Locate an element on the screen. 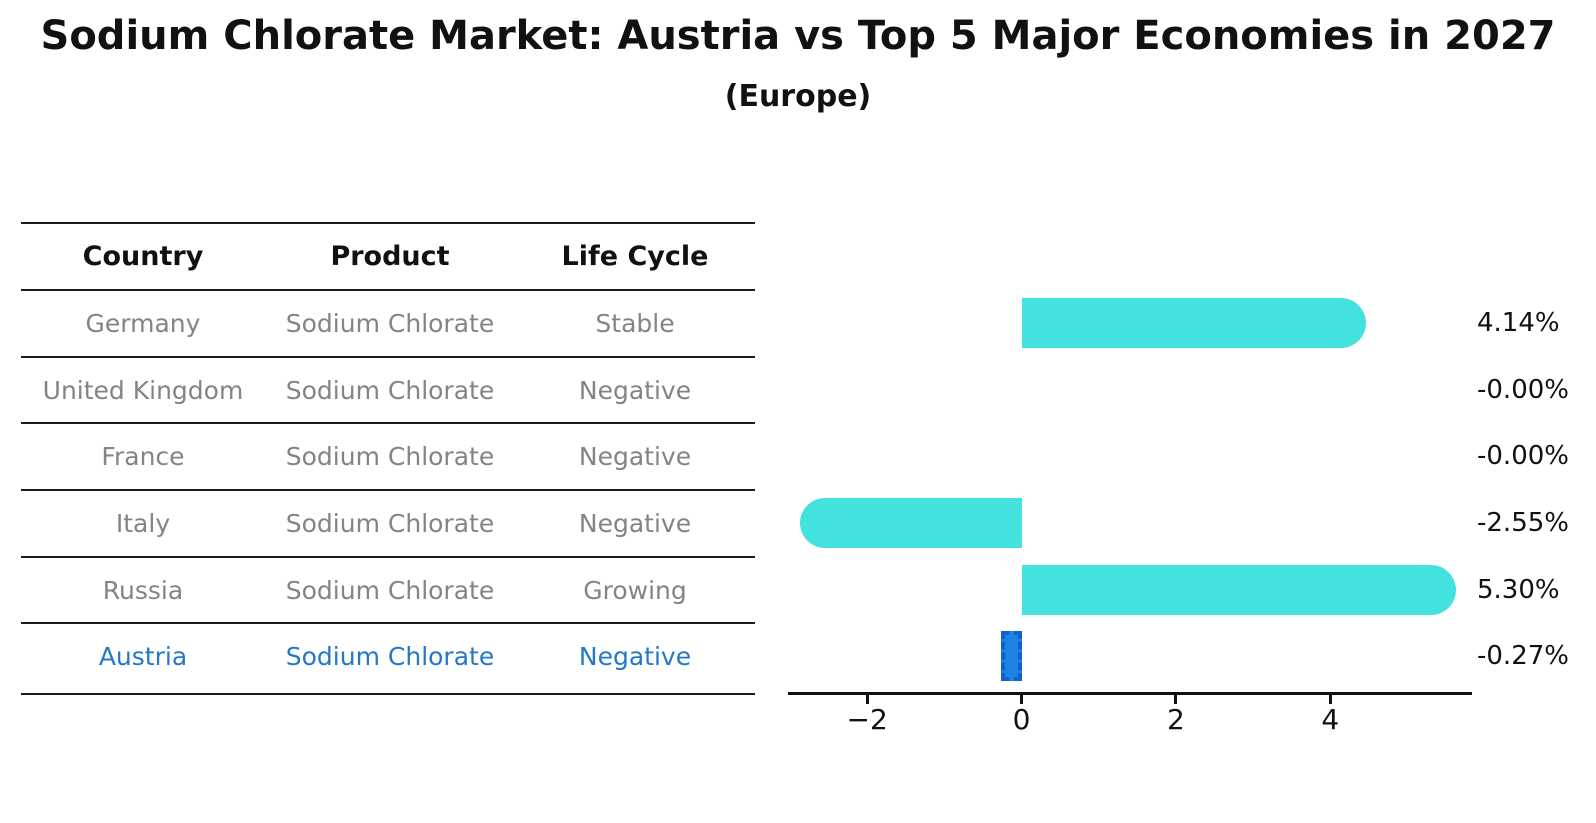 The image size is (1596, 823). table-row-united-kingdom: United Kingdom Sodium Chlorate Negative is located at coordinates (388, 390).